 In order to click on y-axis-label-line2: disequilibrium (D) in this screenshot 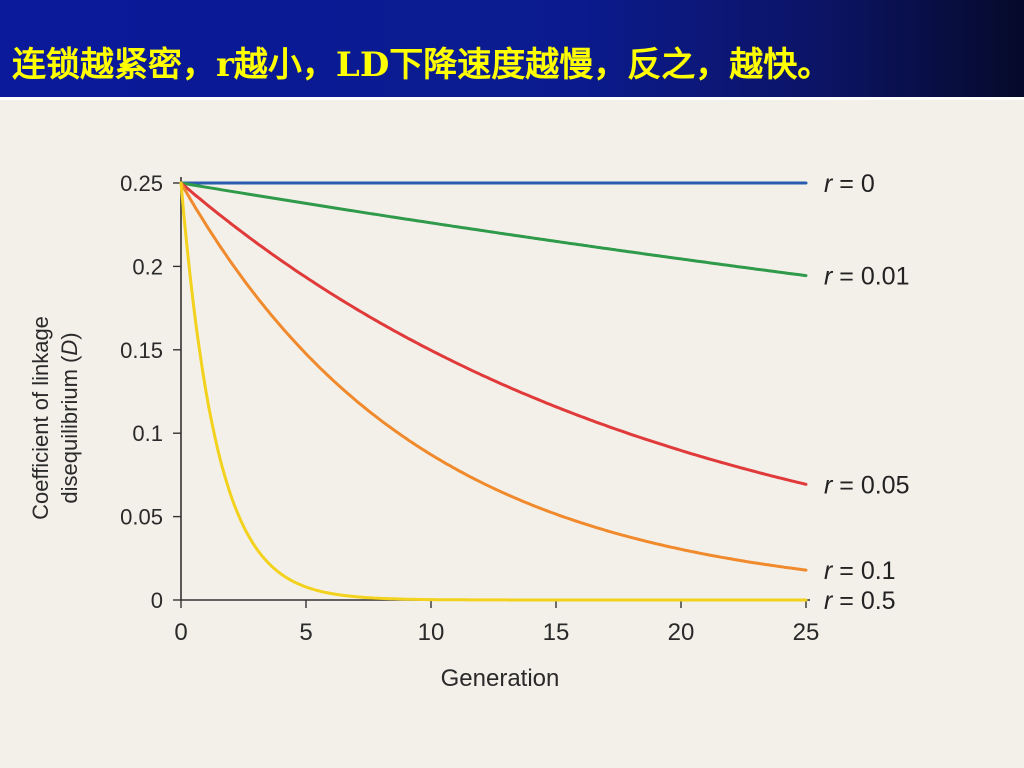, I will do `click(69, 417)`.